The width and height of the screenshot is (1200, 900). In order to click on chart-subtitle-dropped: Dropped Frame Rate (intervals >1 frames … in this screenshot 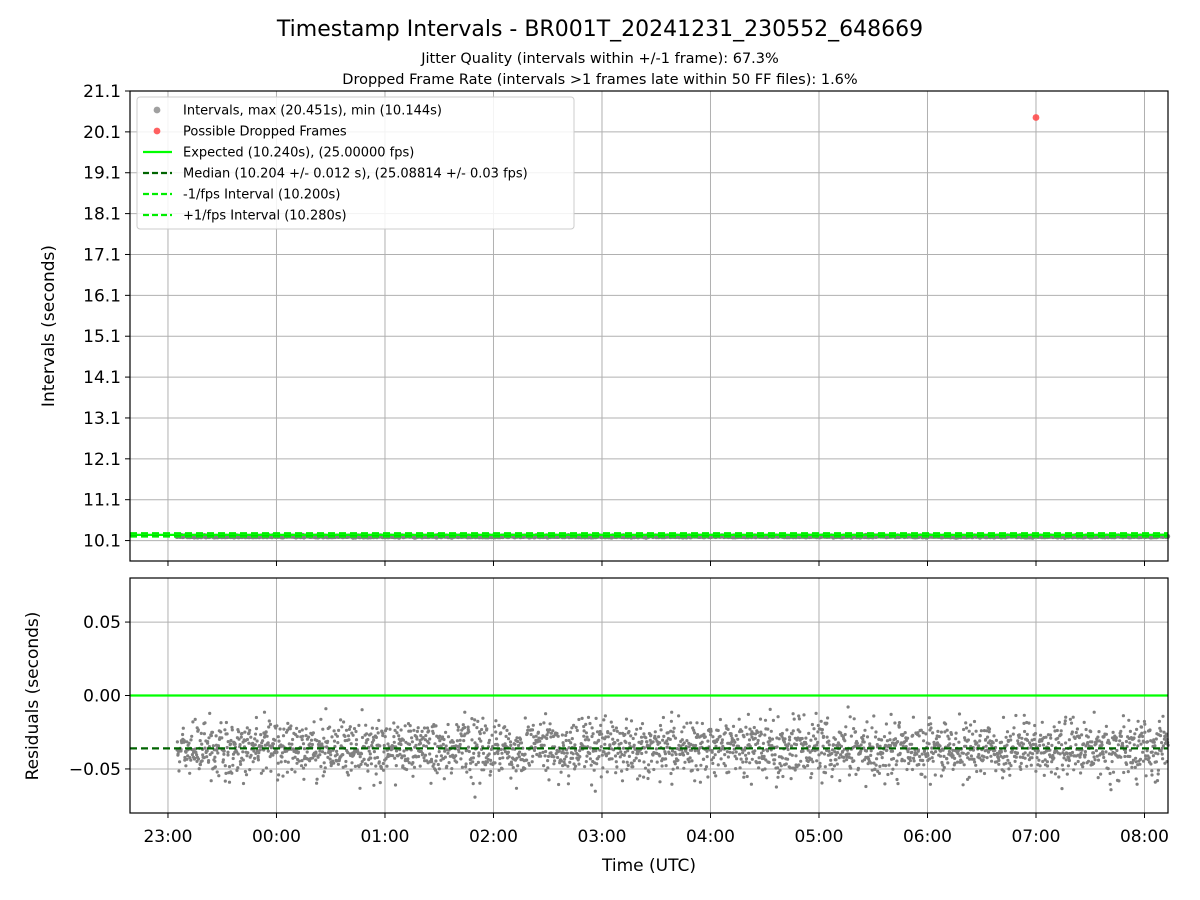, I will do `click(599, 80)`.